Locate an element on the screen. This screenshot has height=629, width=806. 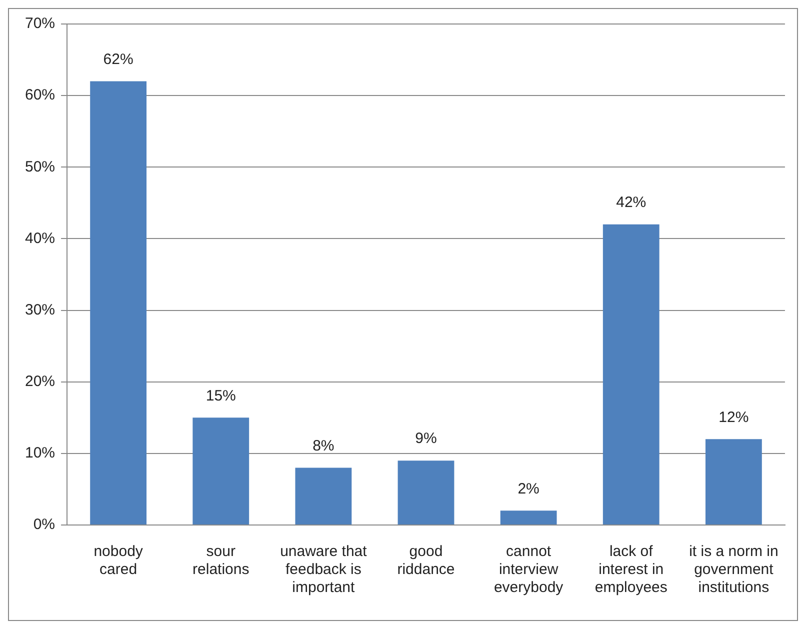
data-label: 12% is located at coordinates (733, 417).